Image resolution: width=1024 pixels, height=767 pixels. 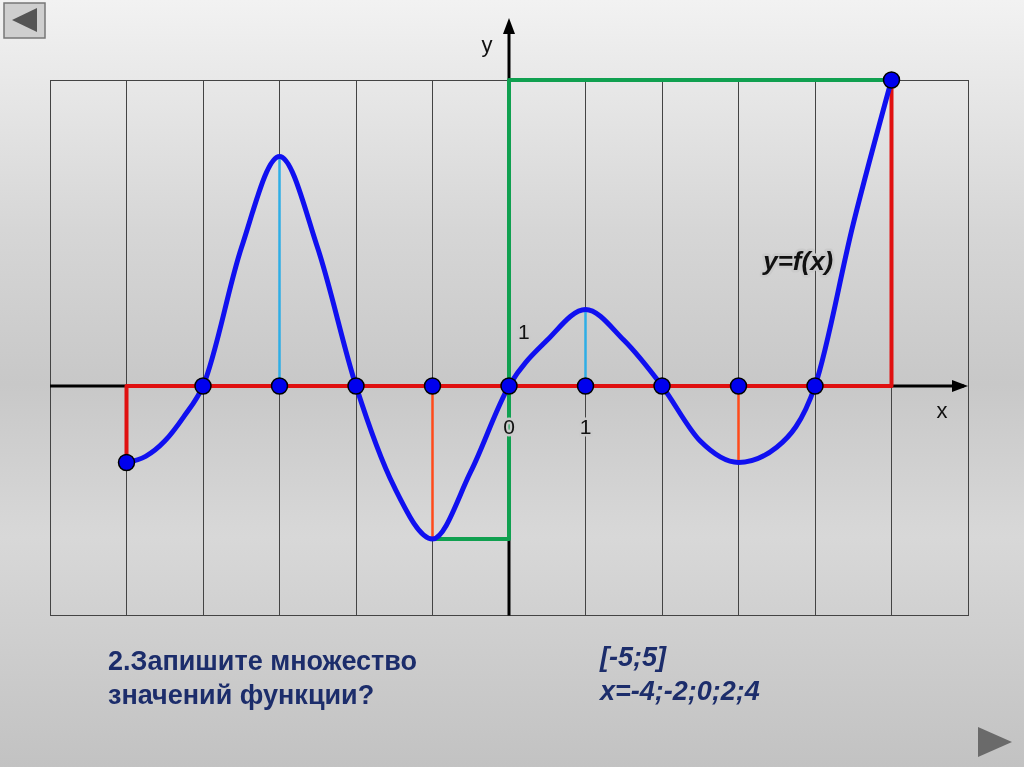 What do you see at coordinates (487, 44) in the screenshot?
I see `y-axis-title: y` at bounding box center [487, 44].